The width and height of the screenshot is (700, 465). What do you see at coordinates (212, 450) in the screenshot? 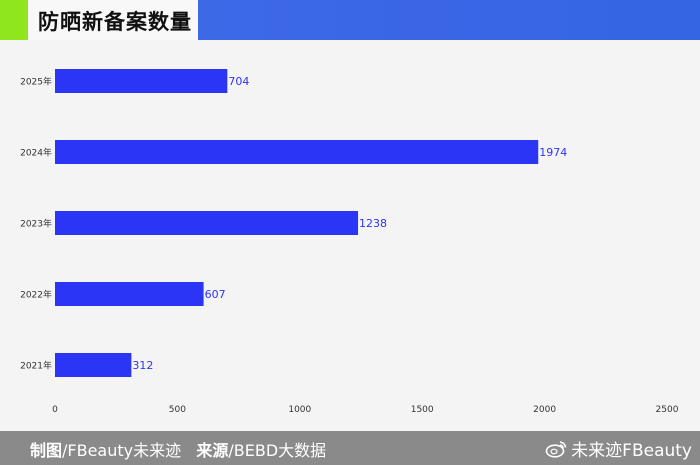
I see `source-label: 来源` at bounding box center [212, 450].